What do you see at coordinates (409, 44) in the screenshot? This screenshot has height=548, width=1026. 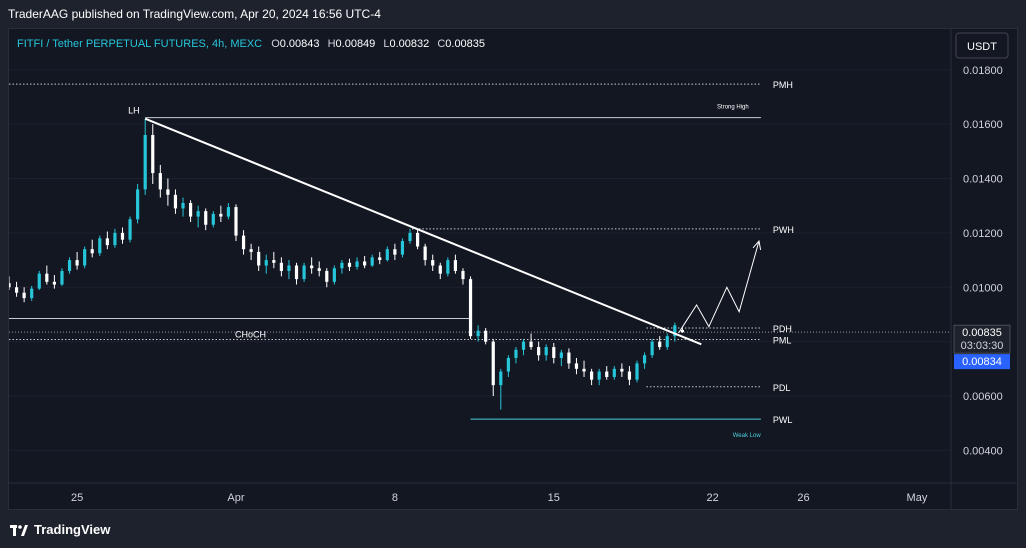 I see `low-value: 0.00832` at bounding box center [409, 44].